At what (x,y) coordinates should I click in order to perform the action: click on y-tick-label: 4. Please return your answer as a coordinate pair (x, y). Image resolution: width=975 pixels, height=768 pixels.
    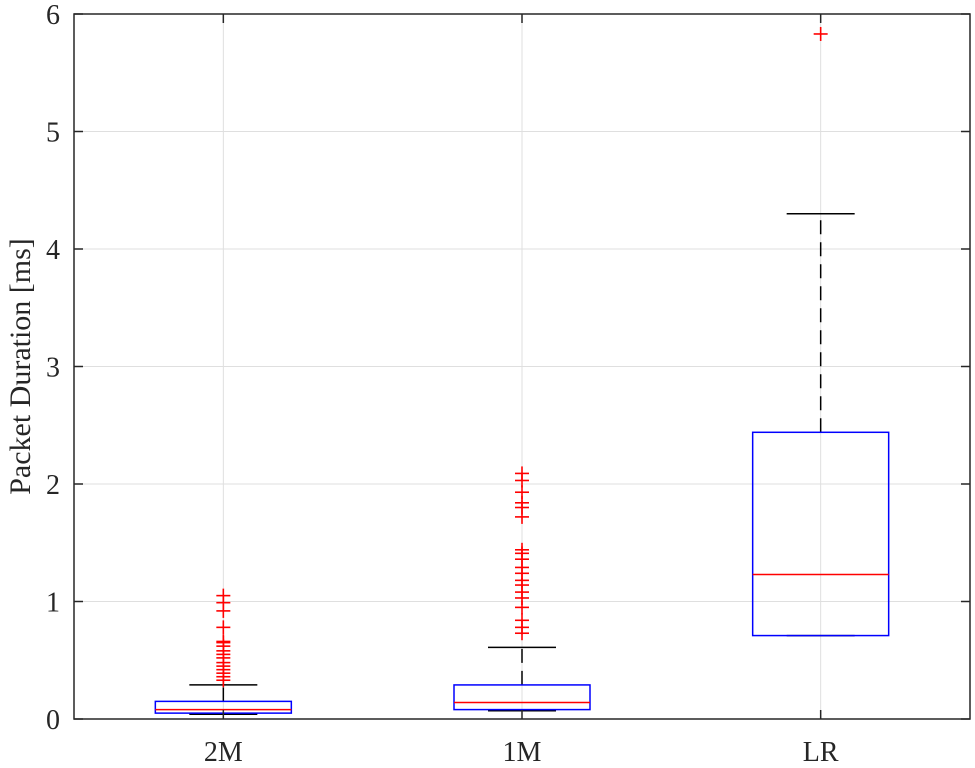
    Looking at the image, I should click on (53, 250).